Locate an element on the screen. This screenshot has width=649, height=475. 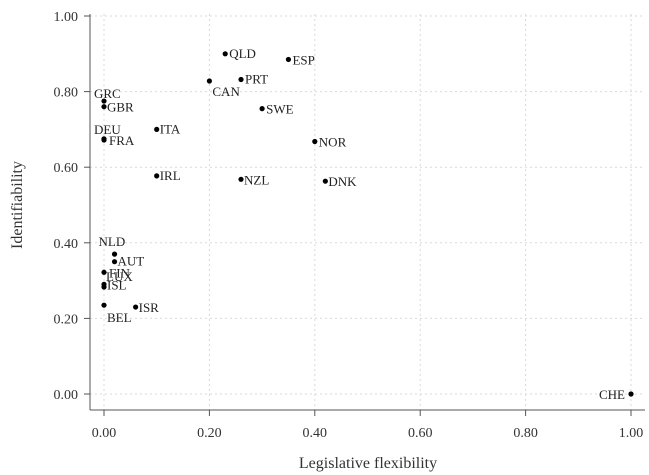
x-tick-label: 1.00 is located at coordinates (631, 433).